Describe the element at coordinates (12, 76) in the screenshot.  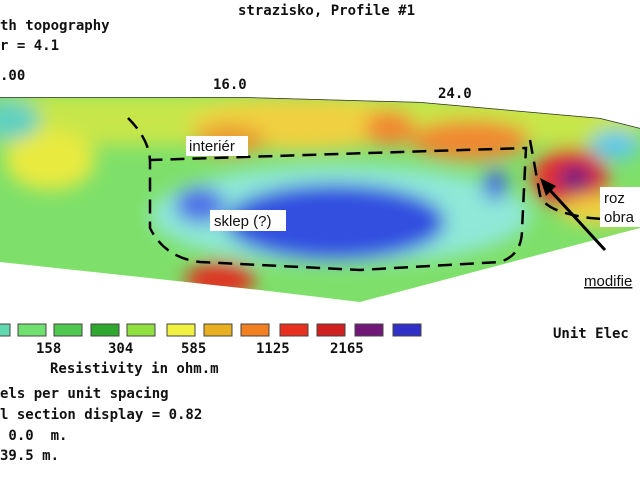
I see `x-tick-label: .00` at that location.